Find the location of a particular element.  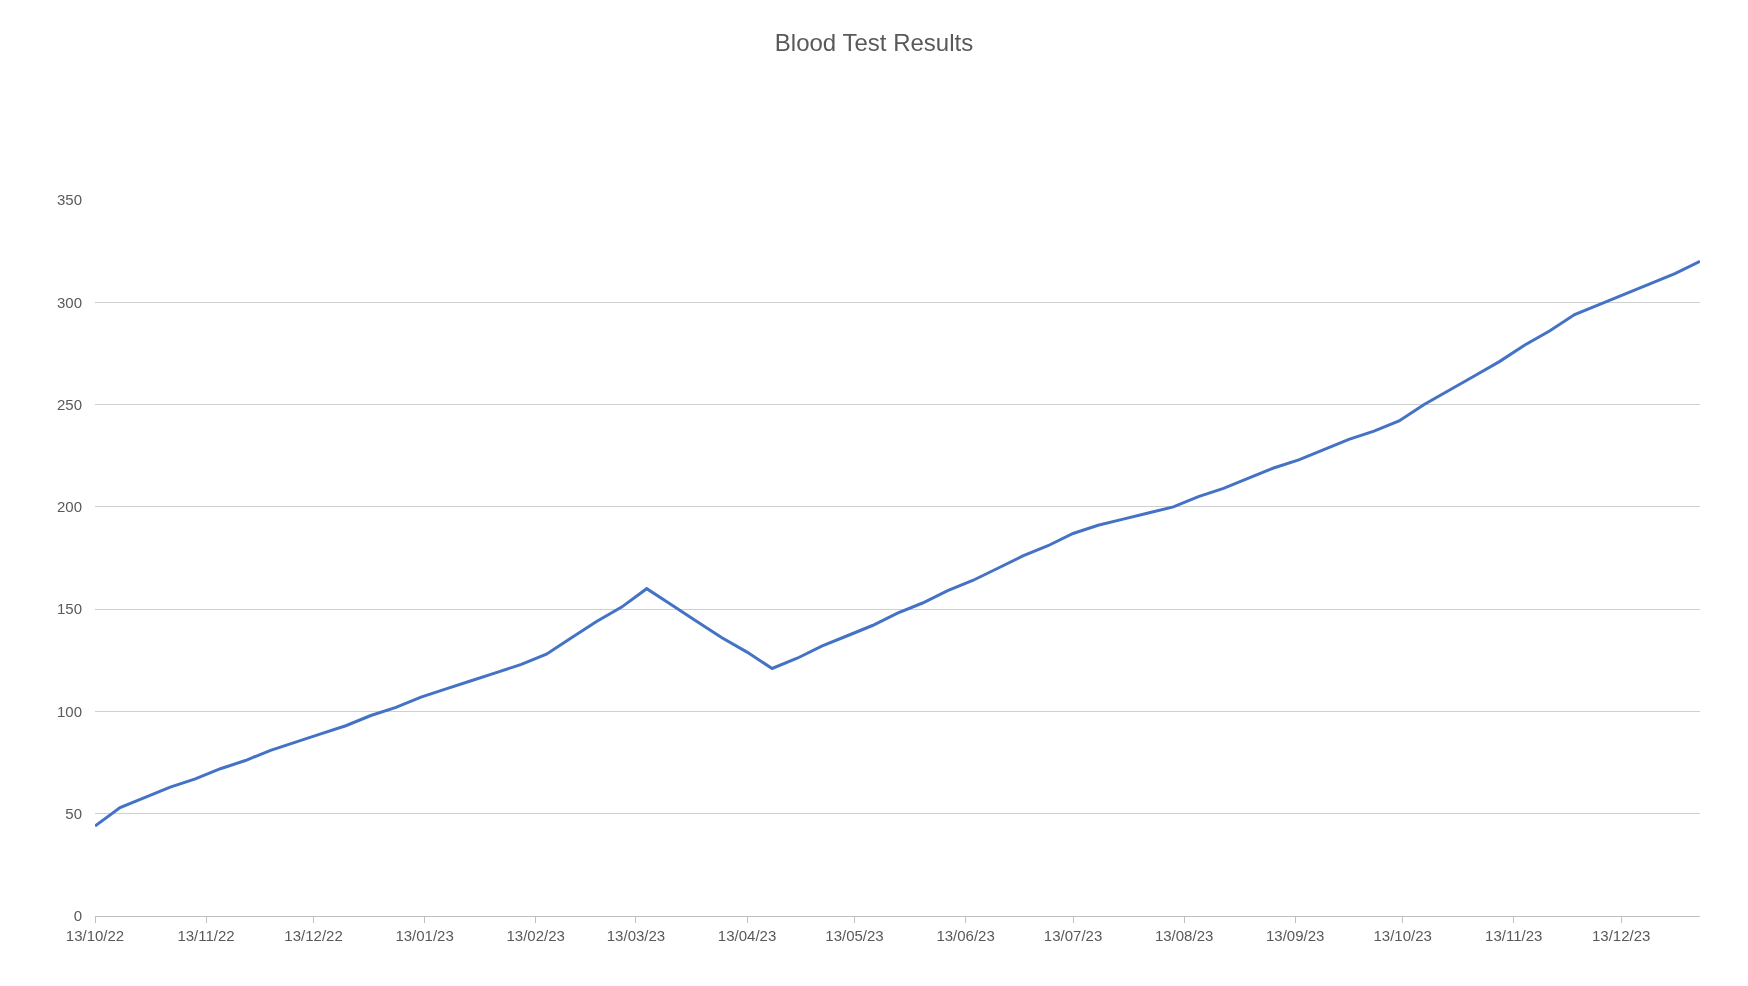

y-tick-label: 0 is located at coordinates (77, 916).